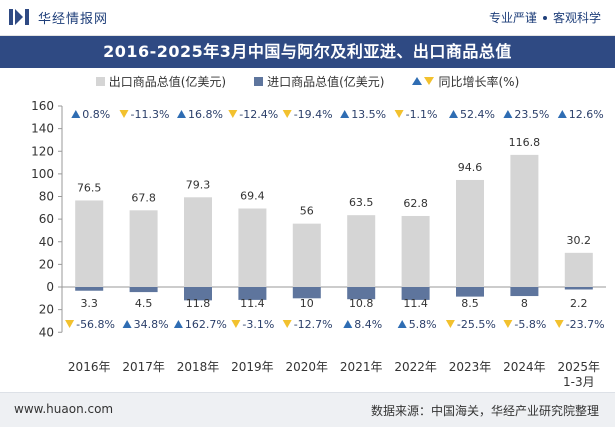 Image resolution: width=615 pixels, height=427 pixels. Describe the element at coordinates (167, 81) in the screenshot. I see `legend-label-exports: 出口商品总值(亿美元)` at that location.